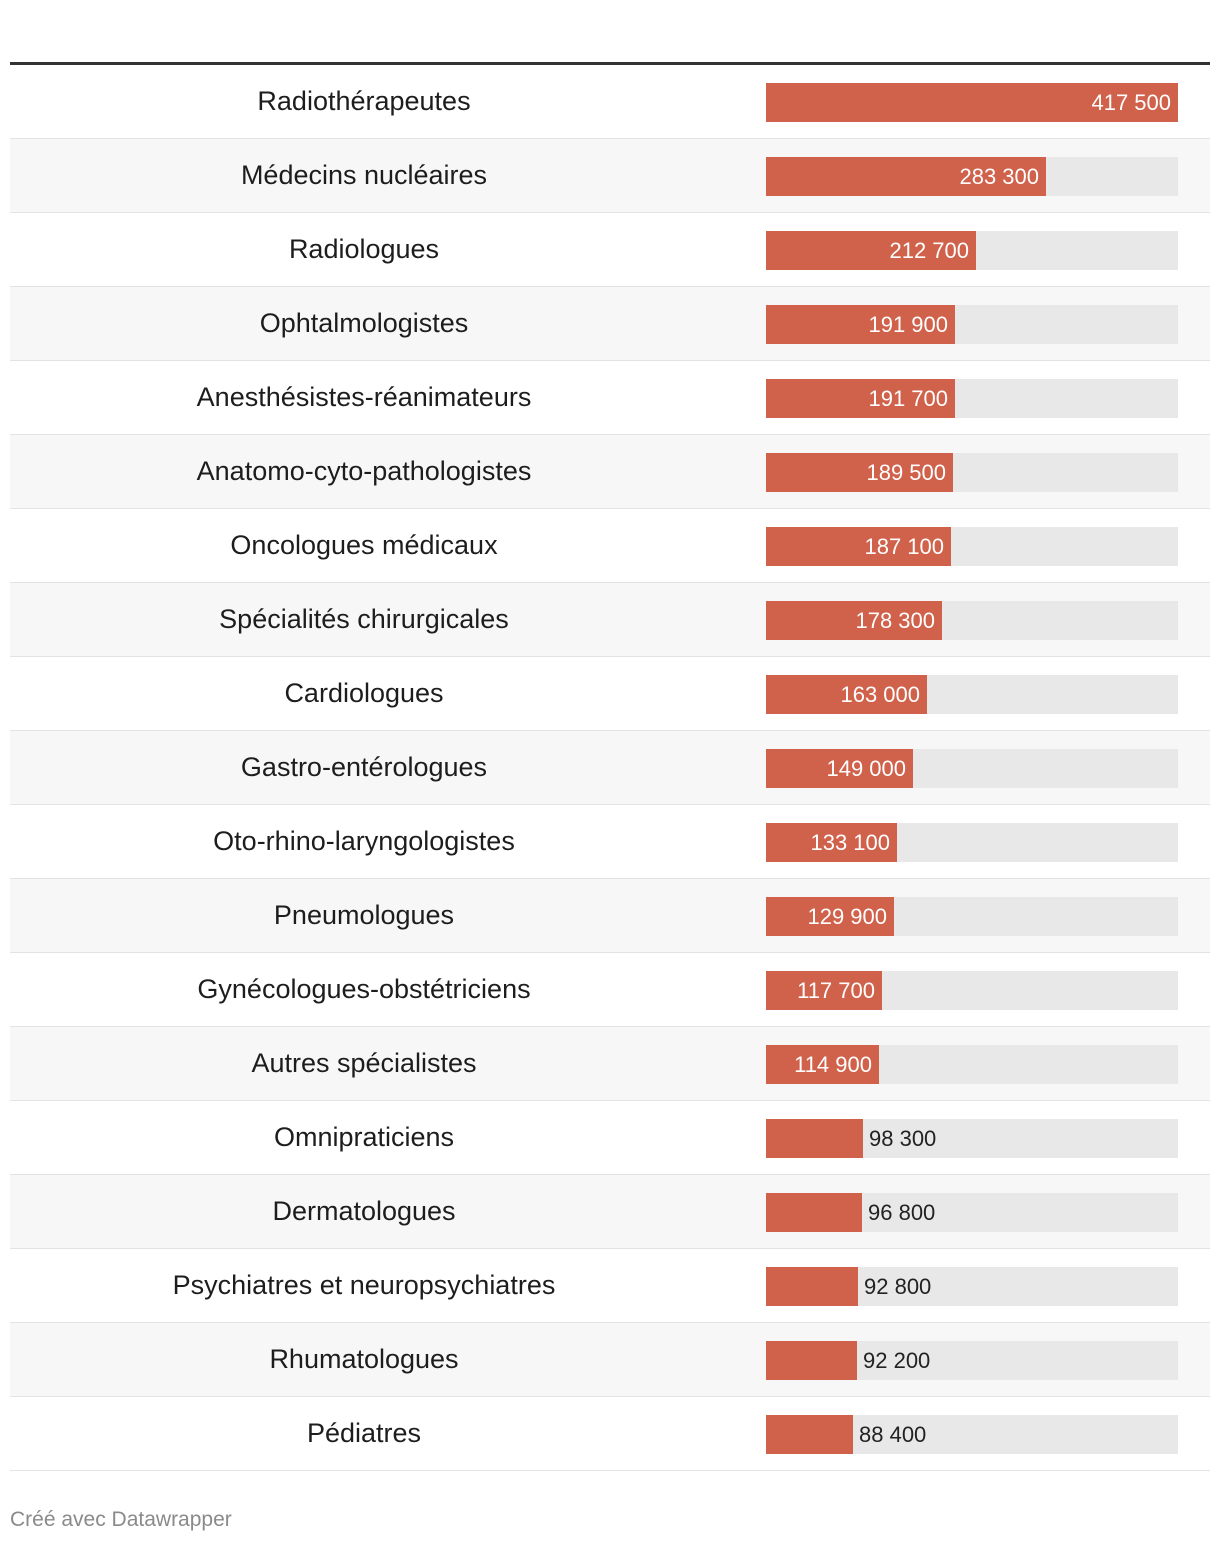  I want to click on table-top-rule, so click(610, 63).